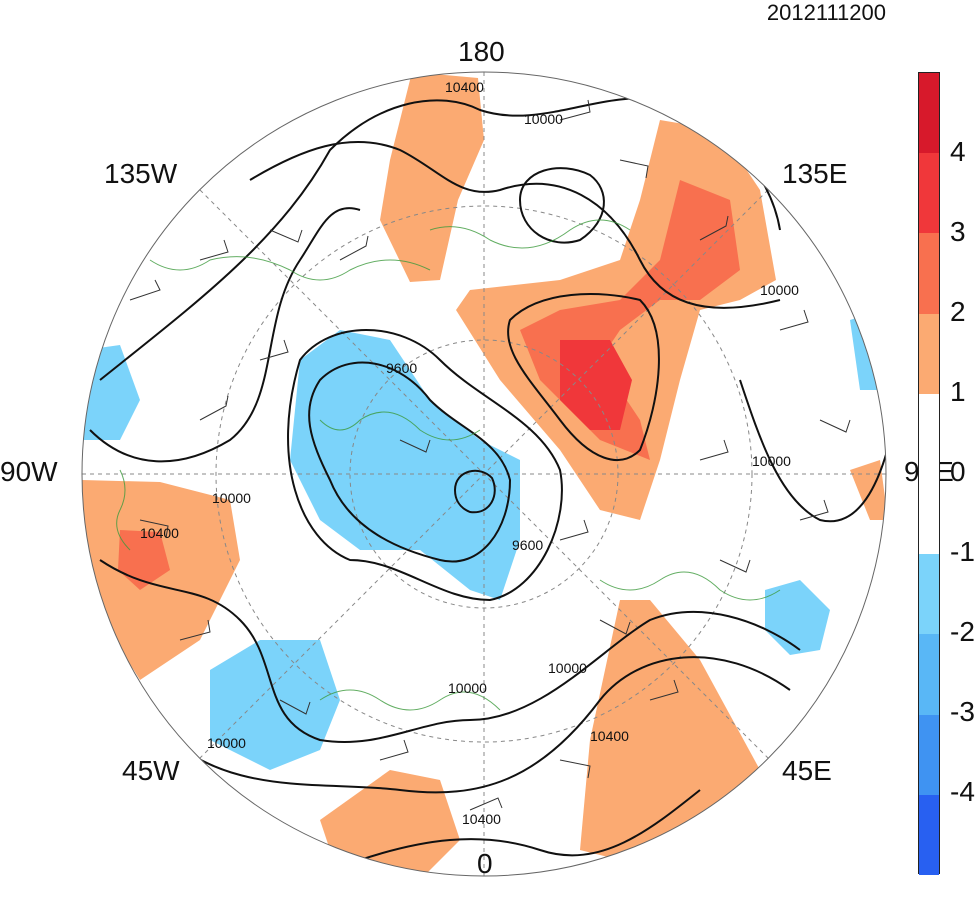 The height and width of the screenshot is (906, 976). What do you see at coordinates (405, 465) in the screenshot?
I see `anomaly-neg-center` at bounding box center [405, 465].